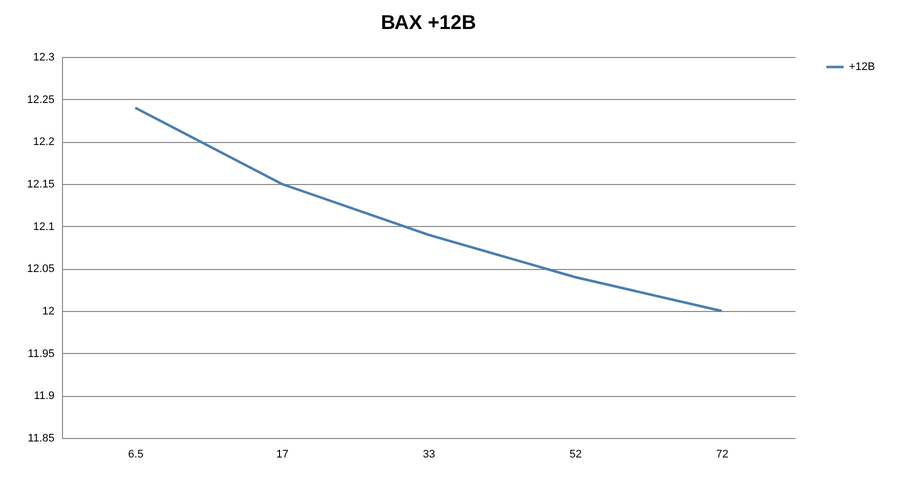 The width and height of the screenshot is (900, 483). What do you see at coordinates (575, 454) in the screenshot?
I see `x-tick-label: 52` at bounding box center [575, 454].